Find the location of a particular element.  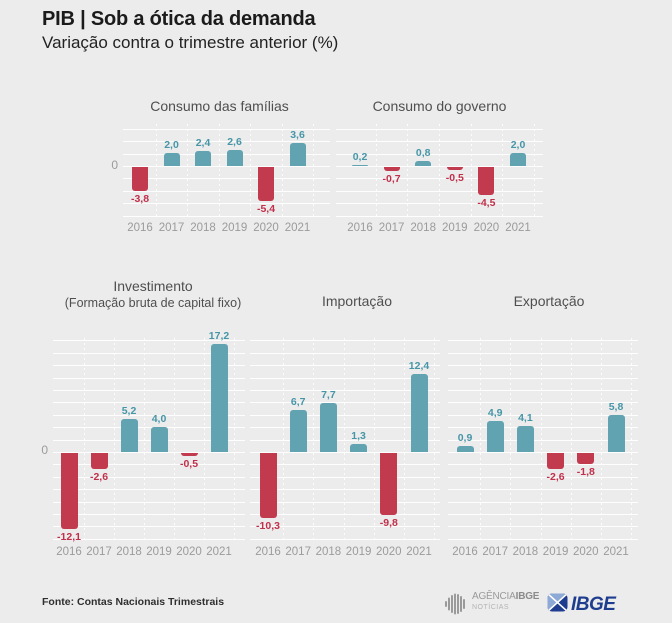

value-label-2016: 0,9 is located at coordinates (465, 438).